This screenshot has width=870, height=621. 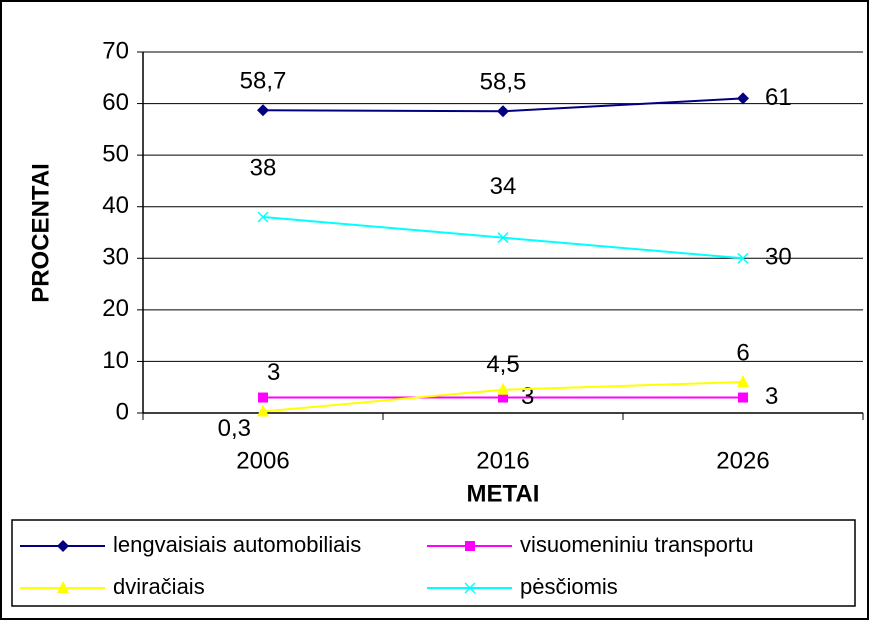 I want to click on data-label: 58,5, so click(x=503, y=82).